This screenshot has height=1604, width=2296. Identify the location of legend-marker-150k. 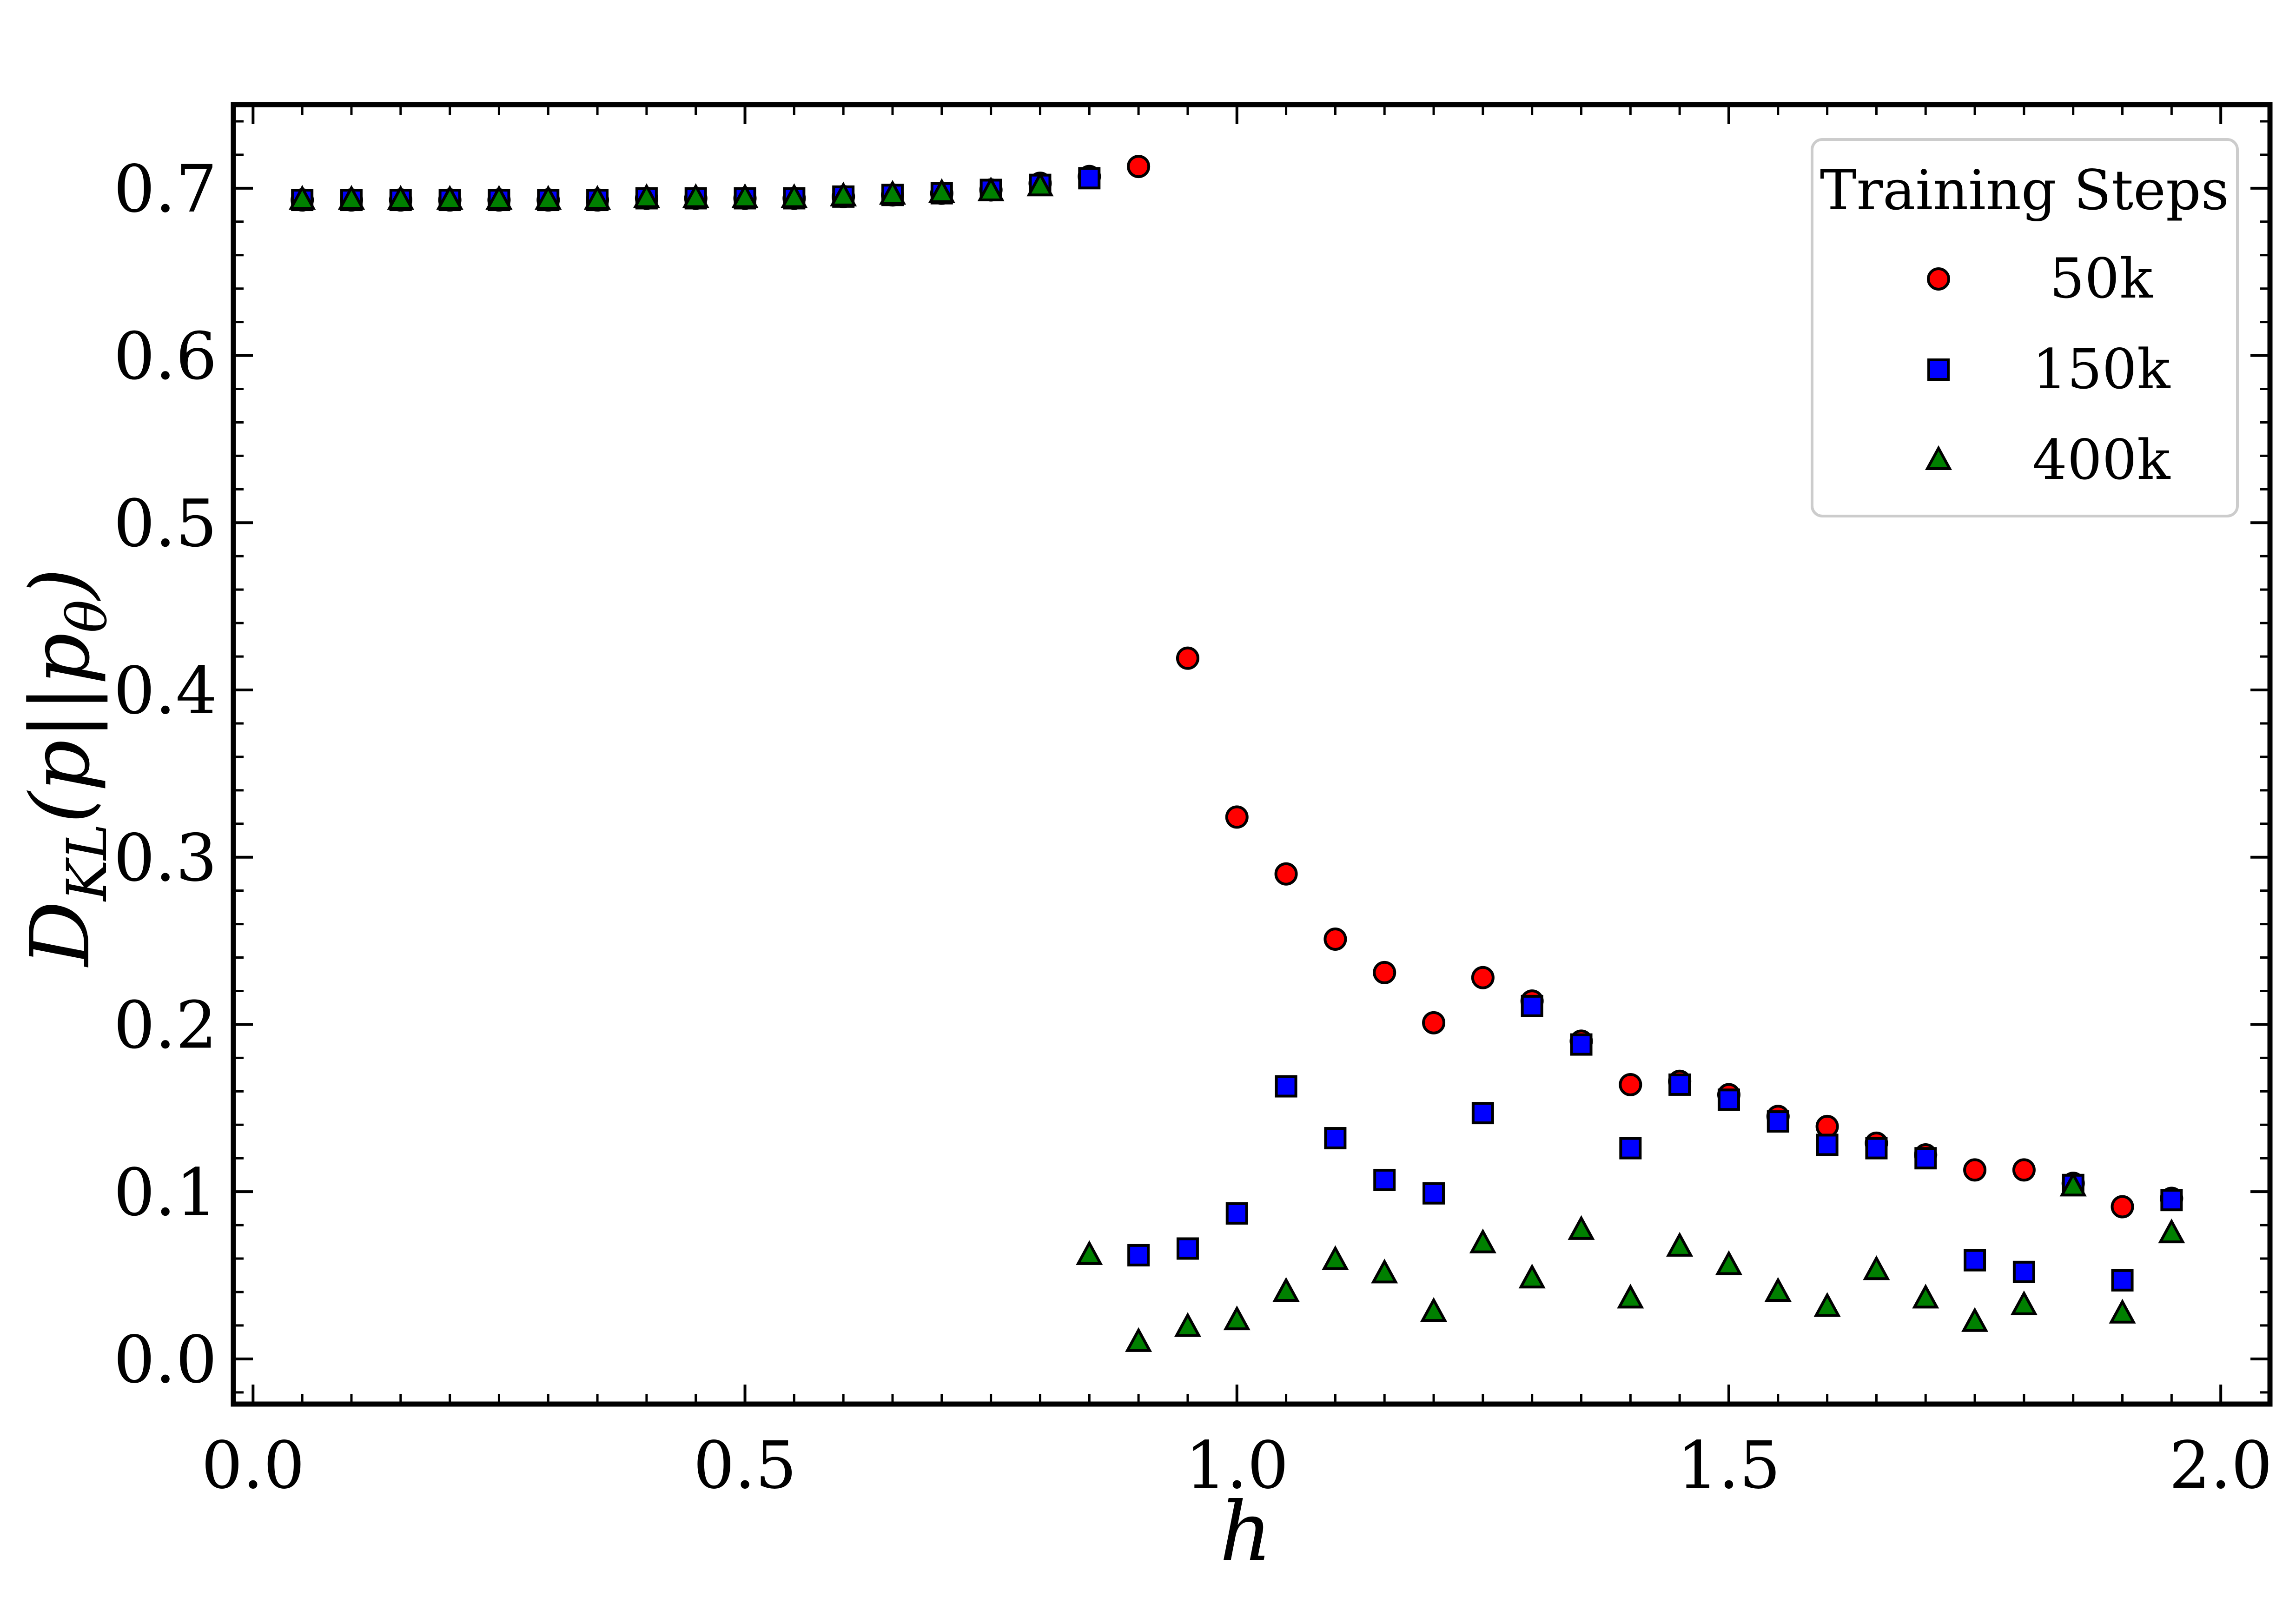
(1938, 369).